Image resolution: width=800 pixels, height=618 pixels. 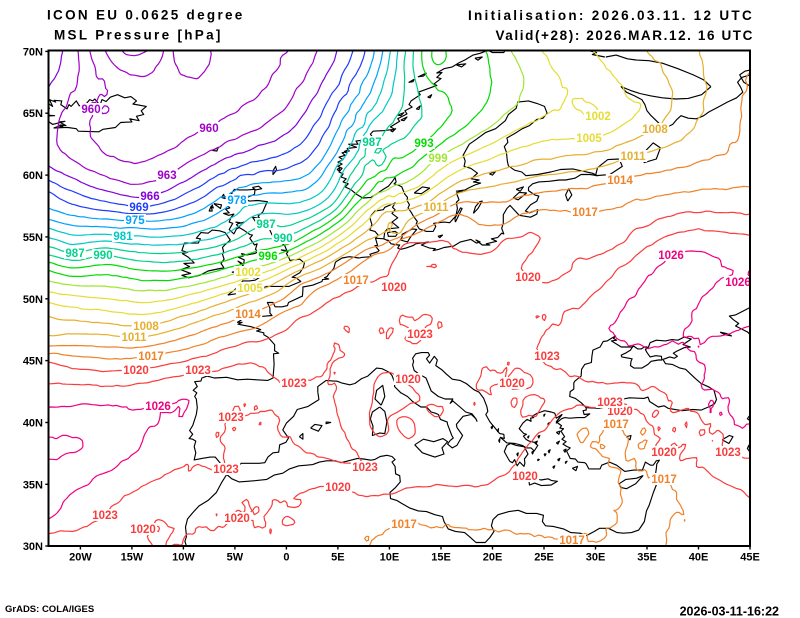 I want to click on svg-text: 25E, so click(x=544, y=558).